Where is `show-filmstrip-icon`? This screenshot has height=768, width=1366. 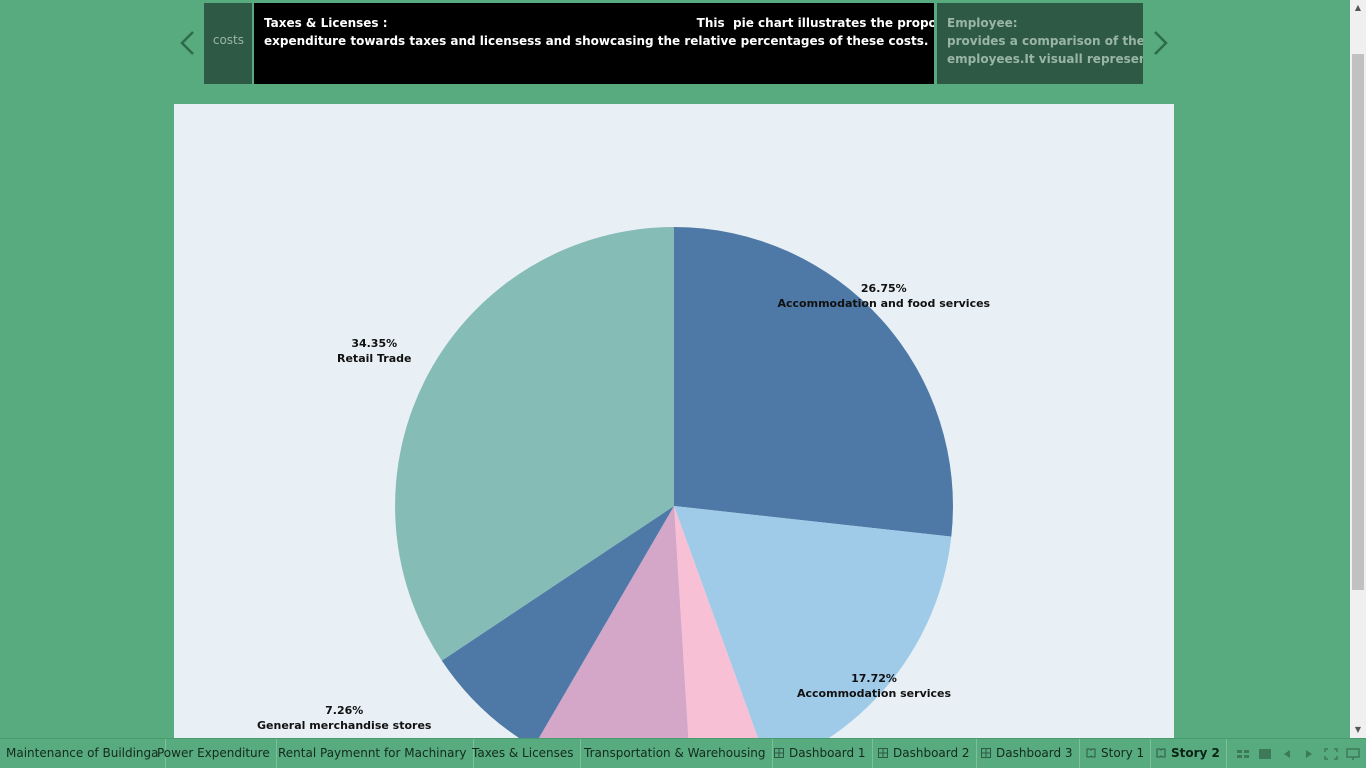
show-filmstrip-icon is located at coordinates (1265, 754).